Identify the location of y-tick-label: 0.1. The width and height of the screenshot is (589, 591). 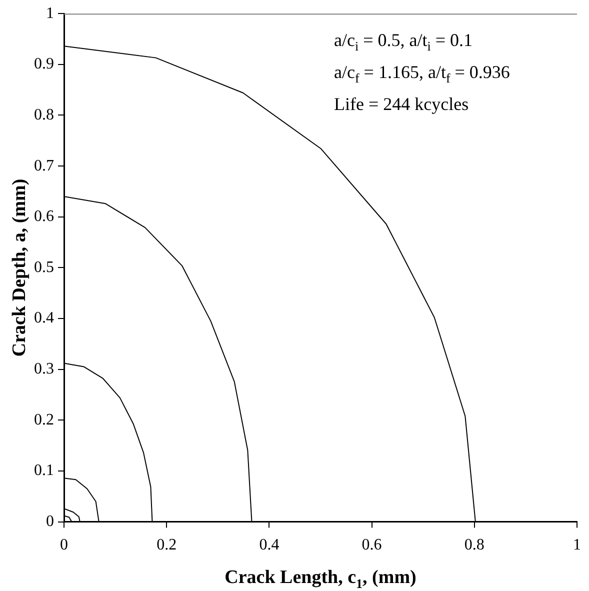
(44, 471).